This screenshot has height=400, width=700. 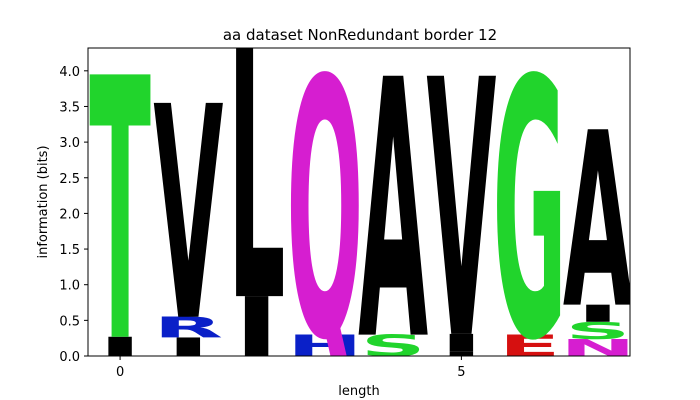 I want to click on x-tick-label: 5, so click(x=461, y=372).